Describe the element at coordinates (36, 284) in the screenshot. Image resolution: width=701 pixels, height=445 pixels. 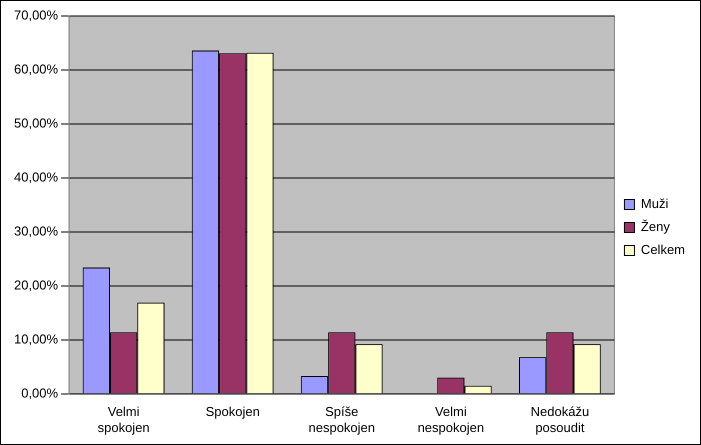
I see `y-tick-label: 20,00%` at that location.